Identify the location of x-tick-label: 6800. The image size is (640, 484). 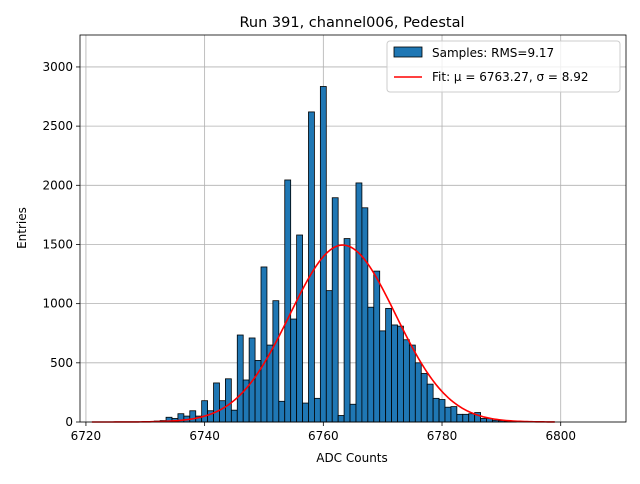
(560, 436).